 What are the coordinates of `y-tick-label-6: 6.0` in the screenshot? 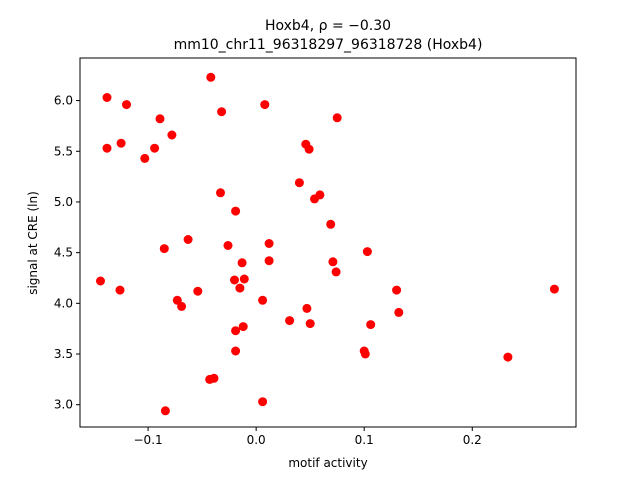 It's located at (63, 101).